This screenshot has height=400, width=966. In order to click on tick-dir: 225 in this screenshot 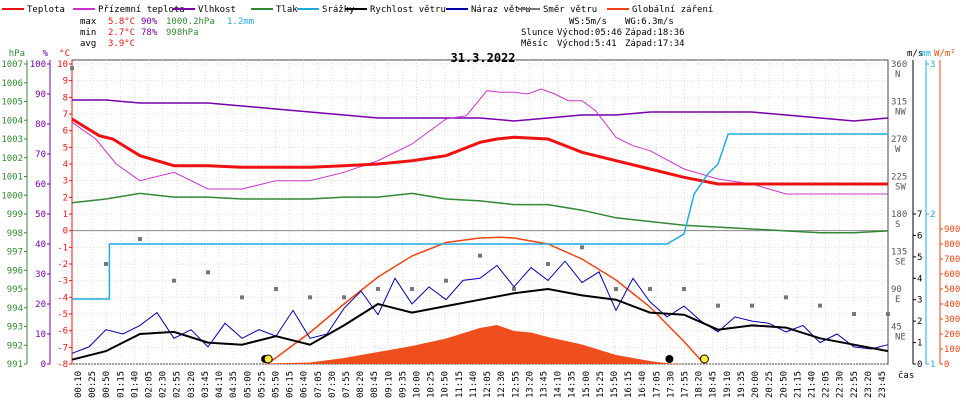, I will do `click(899, 178)`.